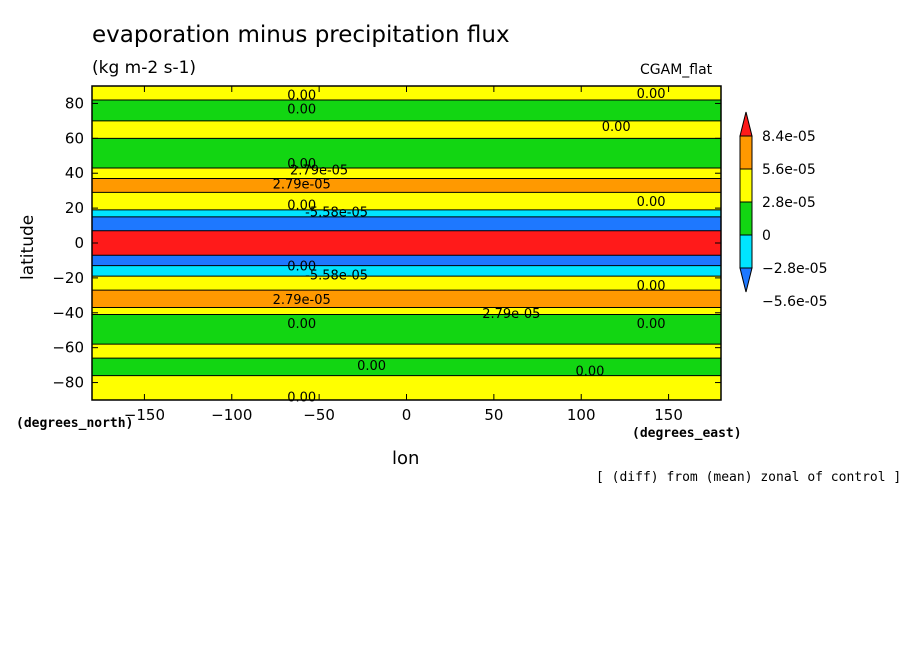 The width and height of the screenshot is (904, 654). What do you see at coordinates (68, 278) in the screenshot?
I see `y-tick-label: −20` at bounding box center [68, 278].